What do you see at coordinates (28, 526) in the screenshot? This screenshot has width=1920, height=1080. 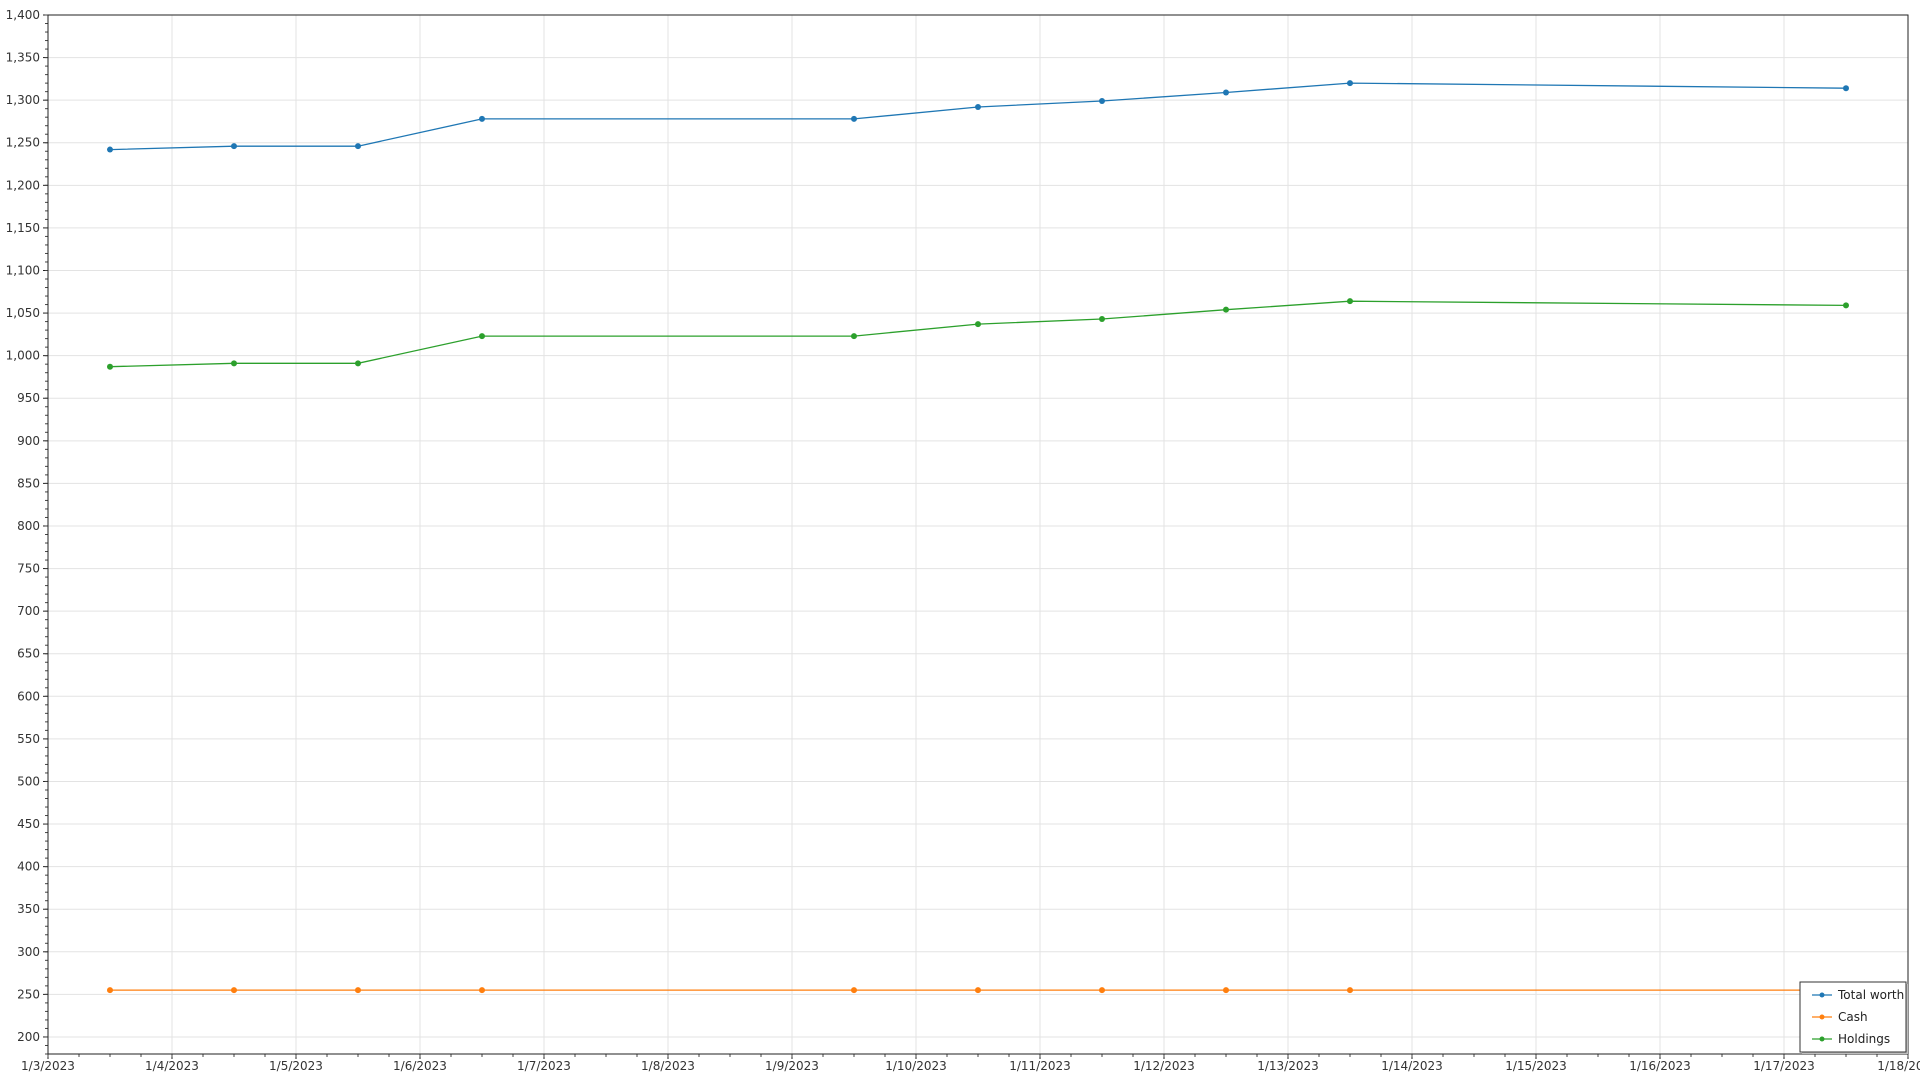 I see `y-tick-label: 800` at bounding box center [28, 526].